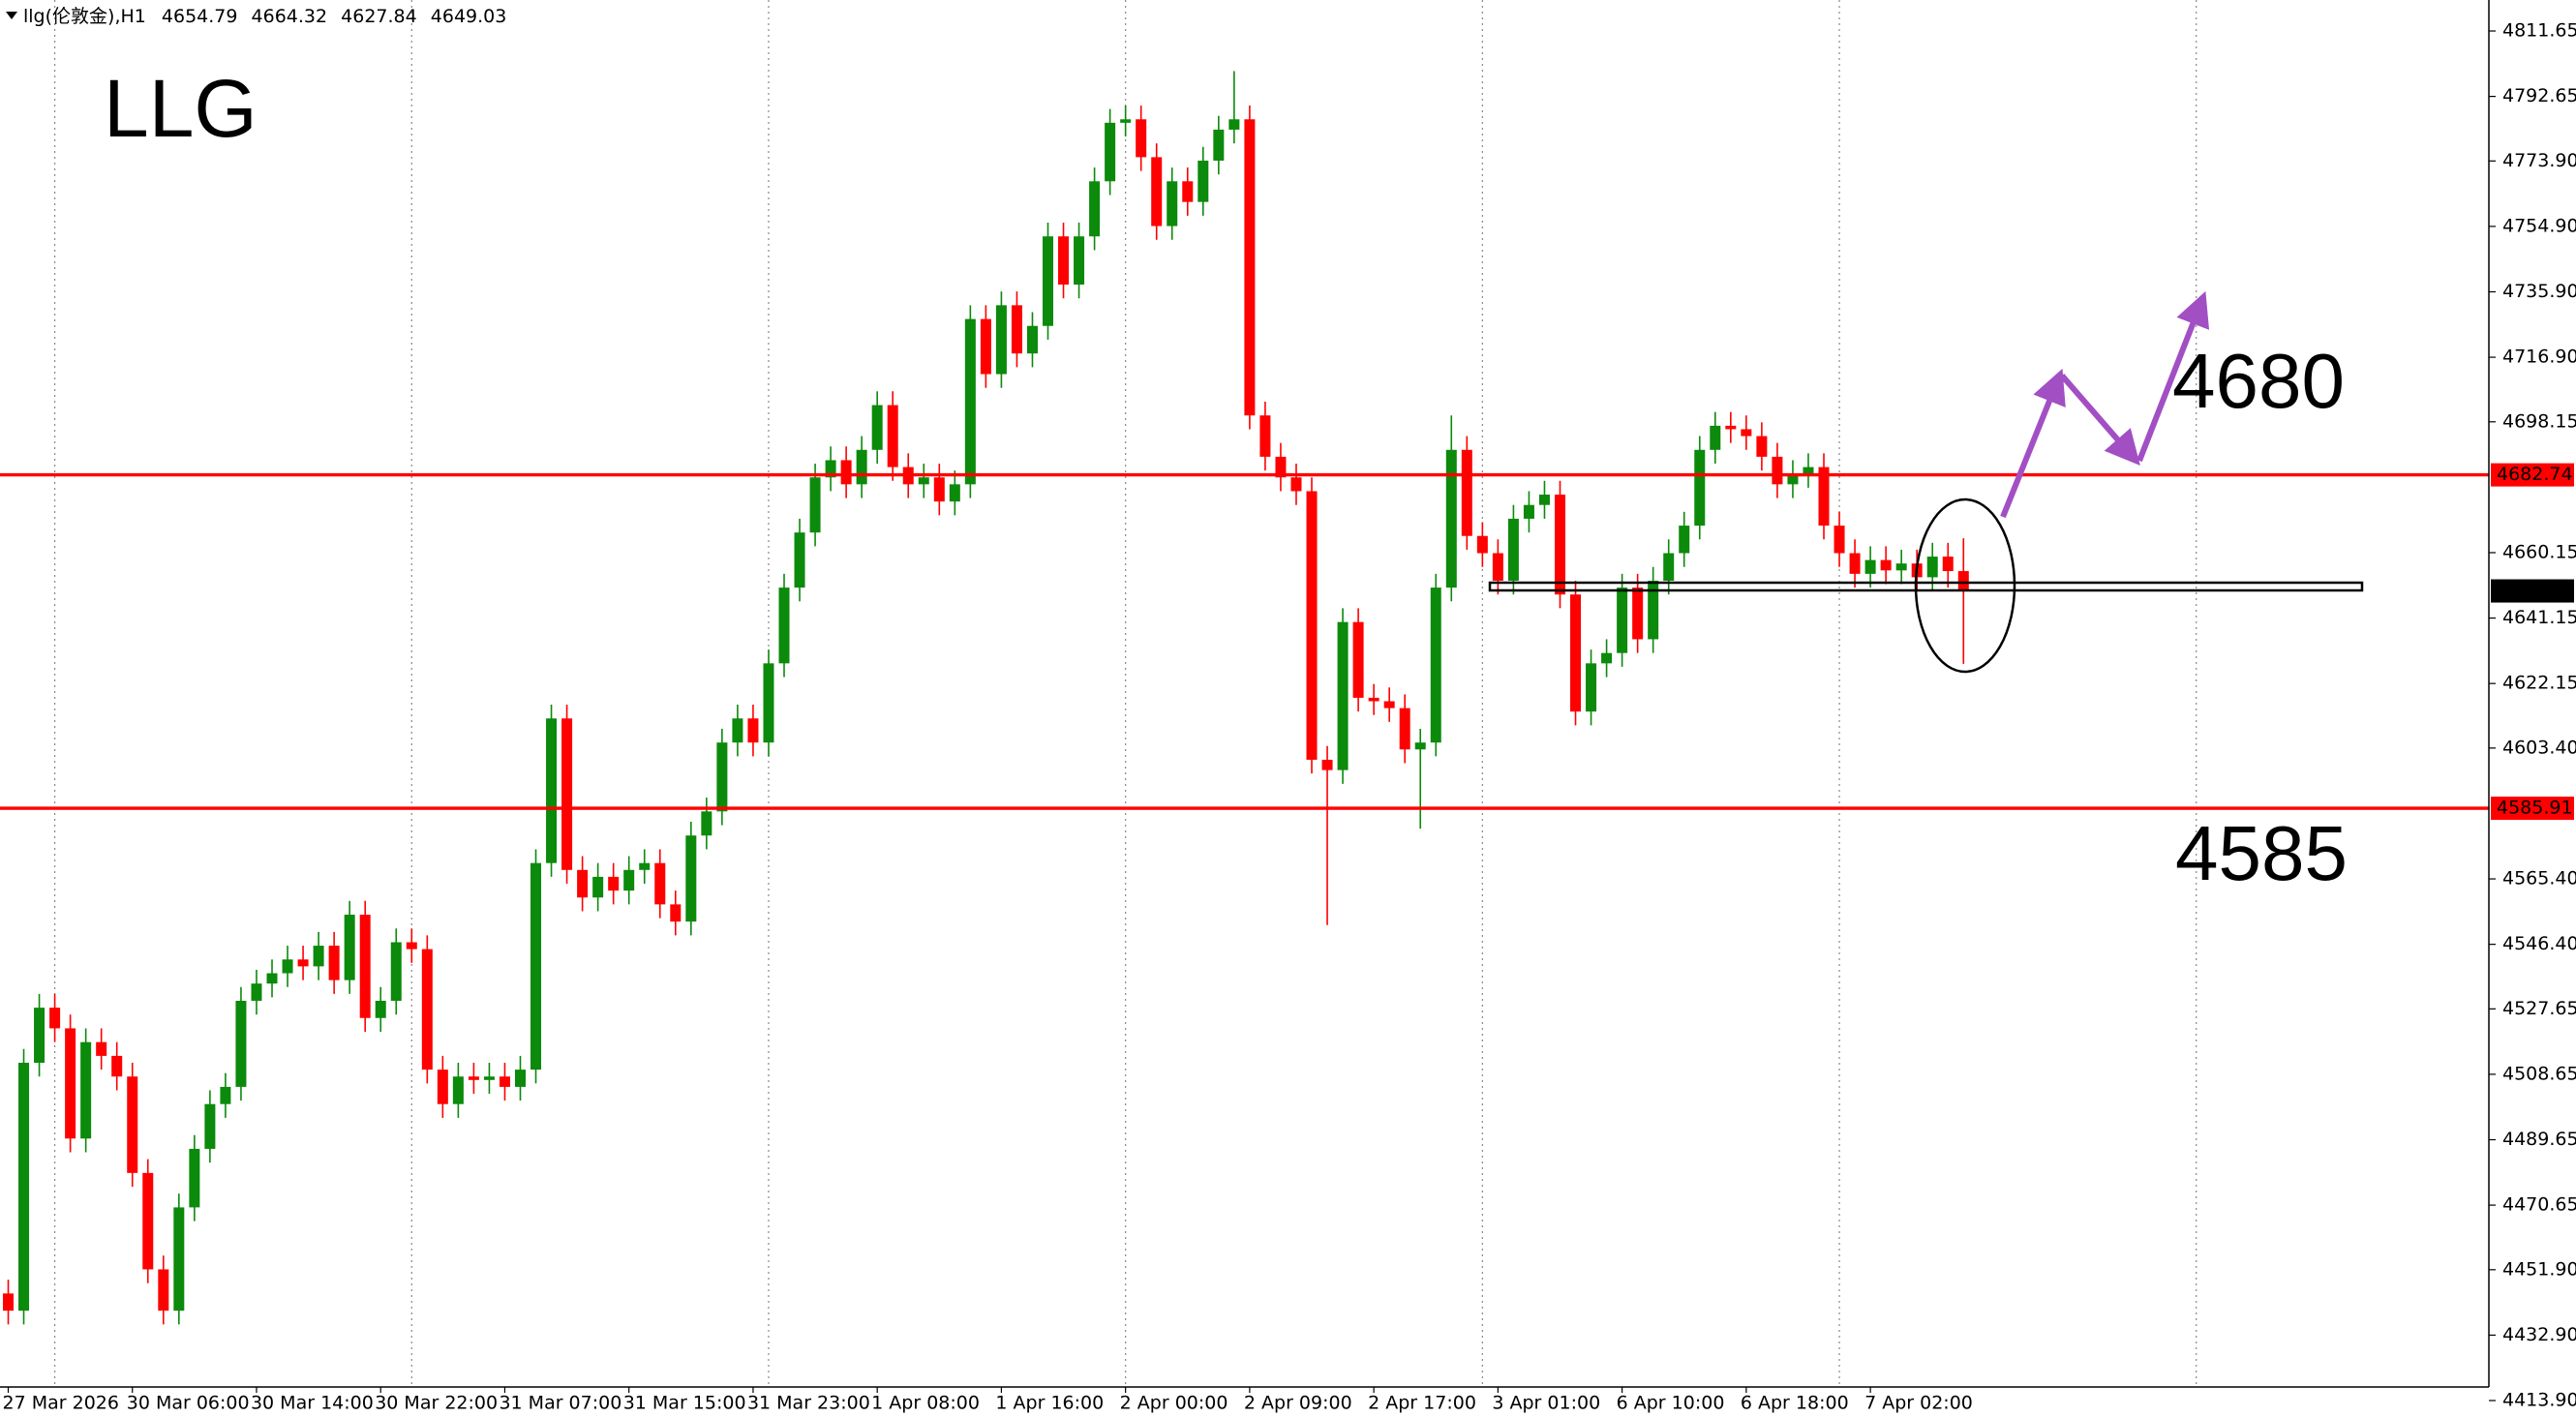  I want to click on x-tick-label: 31 Mar 15:00, so click(685, 1404).